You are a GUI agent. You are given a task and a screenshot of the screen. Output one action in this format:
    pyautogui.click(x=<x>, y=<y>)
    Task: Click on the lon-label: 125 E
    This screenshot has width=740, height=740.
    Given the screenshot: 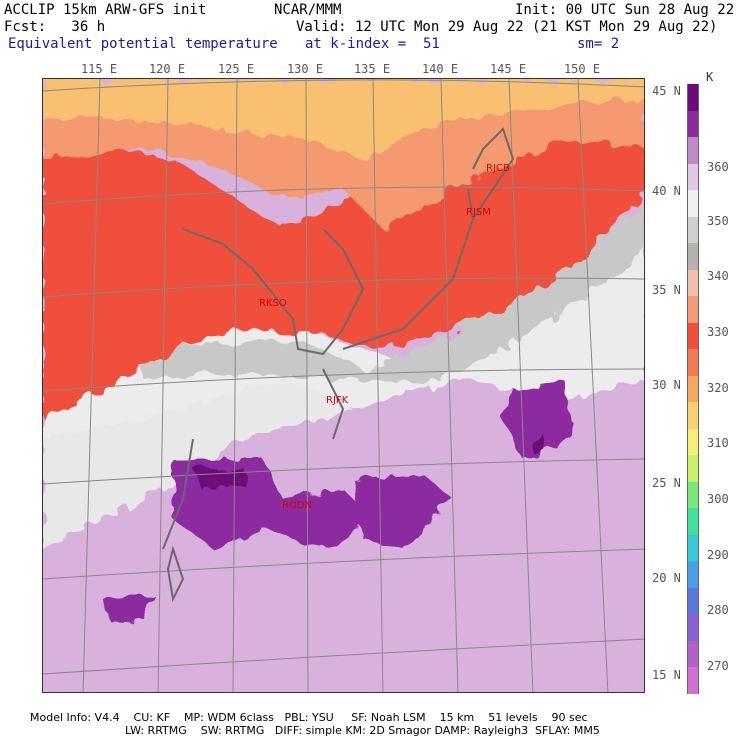 What is the action you would take?
    pyautogui.click(x=236, y=69)
    